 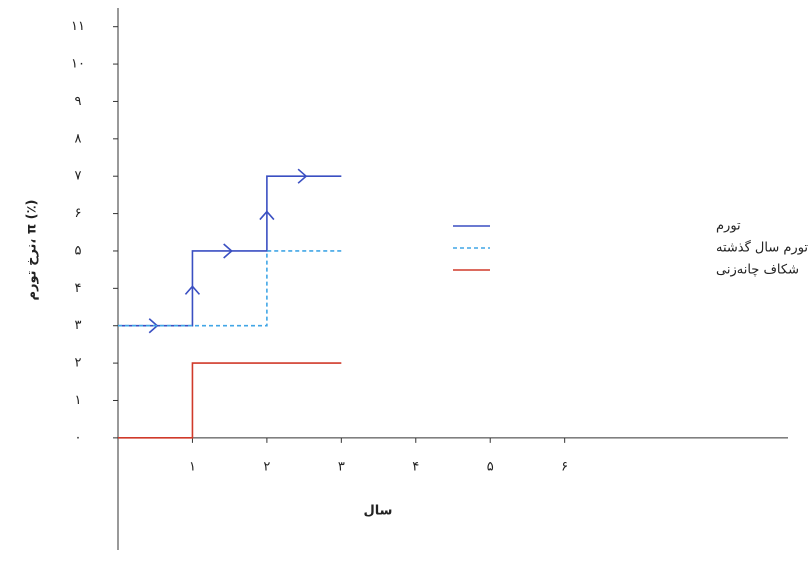 What do you see at coordinates (757, 270) in the screenshot?
I see `legend-label: شکاف چانه‌زنی` at bounding box center [757, 270].